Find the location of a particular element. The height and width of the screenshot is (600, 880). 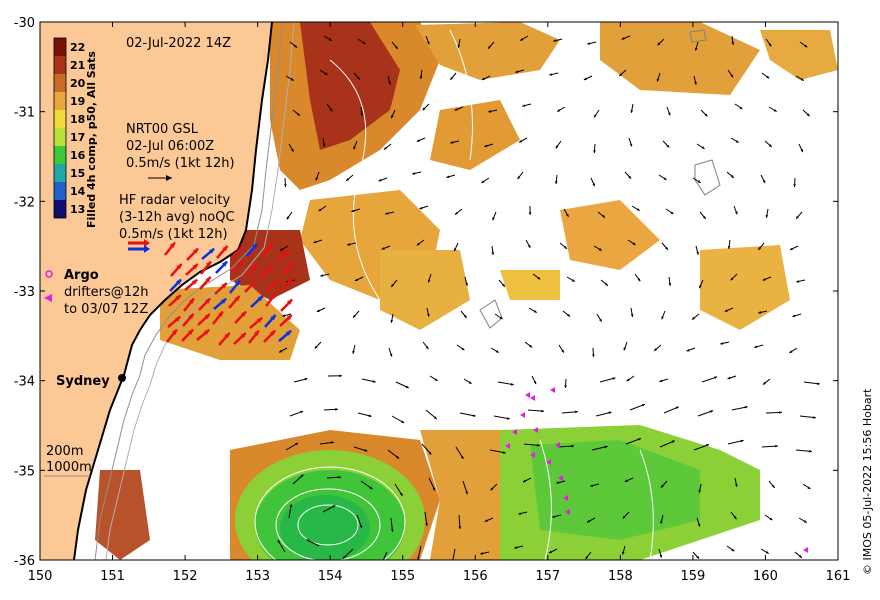

radar-scale-arrows is located at coordinates (139, 246).